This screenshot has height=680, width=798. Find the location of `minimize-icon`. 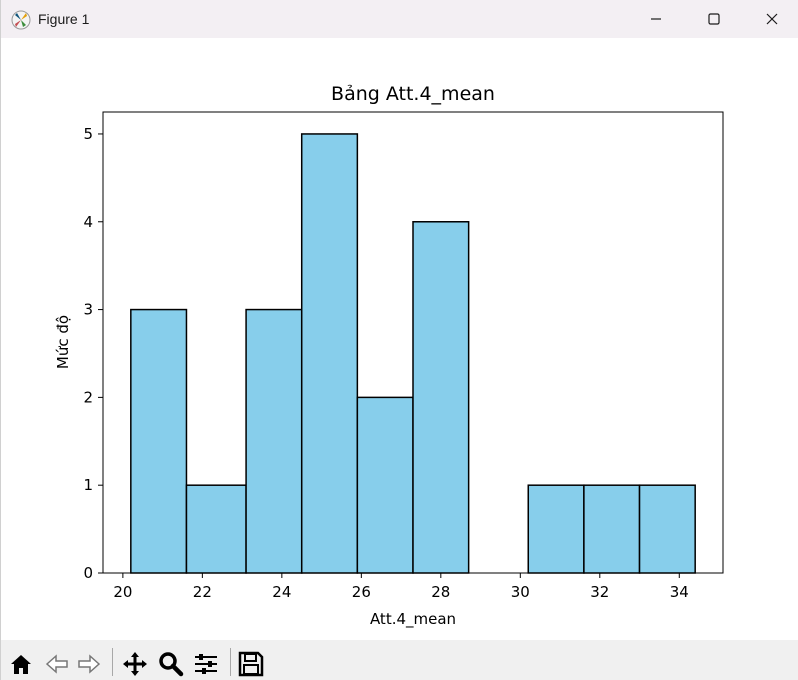

minimize-icon is located at coordinates (656, 19).